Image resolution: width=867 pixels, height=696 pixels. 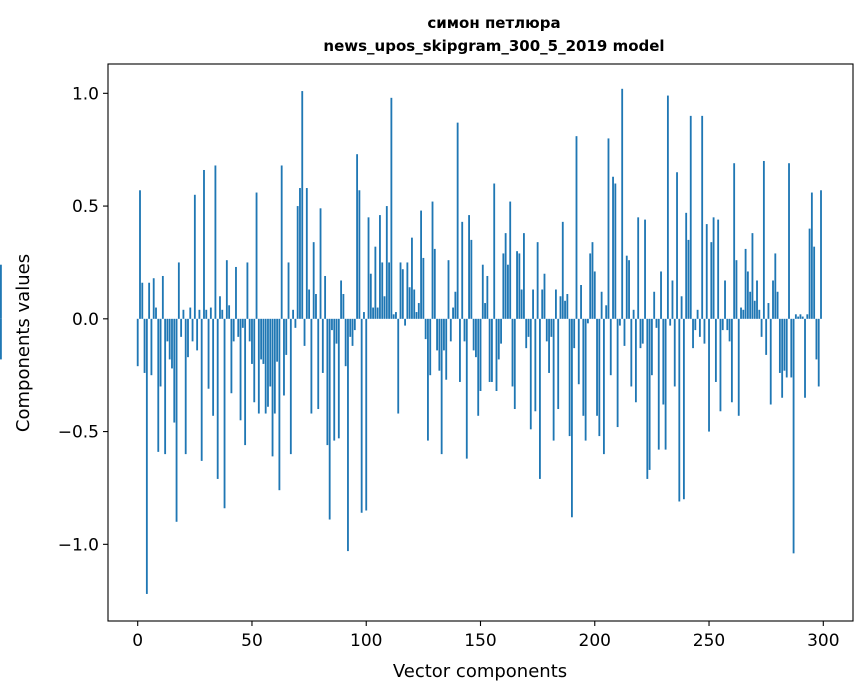 I want to click on y-tick-label: −0.5, so click(x=78, y=433).